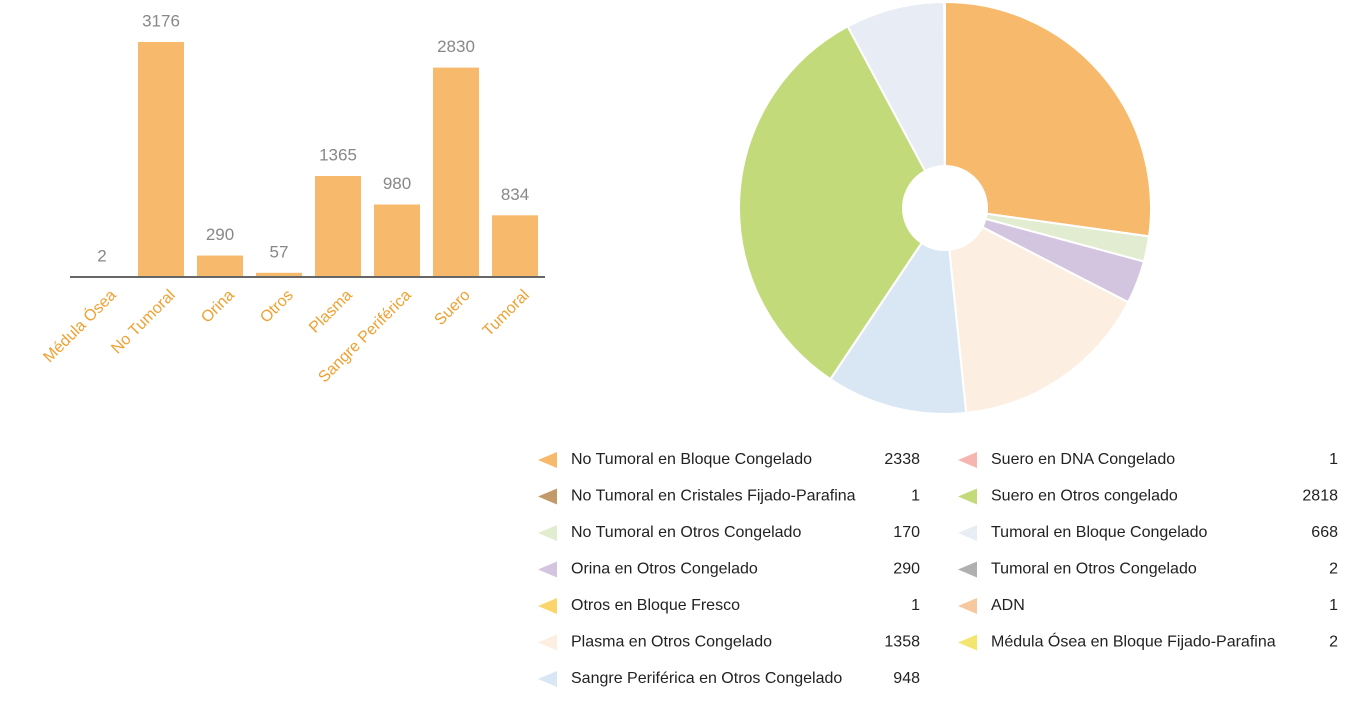 This screenshot has width=1345, height=707. What do you see at coordinates (671, 642) in the screenshot?
I see `legend-label: Plasma en Otros Congelado` at bounding box center [671, 642].